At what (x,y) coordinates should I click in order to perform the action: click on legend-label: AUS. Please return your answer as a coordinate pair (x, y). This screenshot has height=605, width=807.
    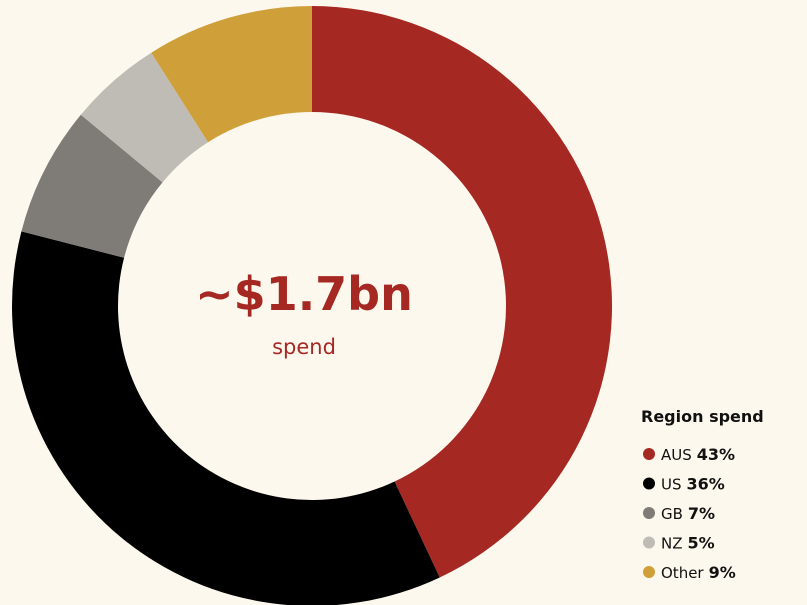
    Looking at the image, I should click on (676, 455).